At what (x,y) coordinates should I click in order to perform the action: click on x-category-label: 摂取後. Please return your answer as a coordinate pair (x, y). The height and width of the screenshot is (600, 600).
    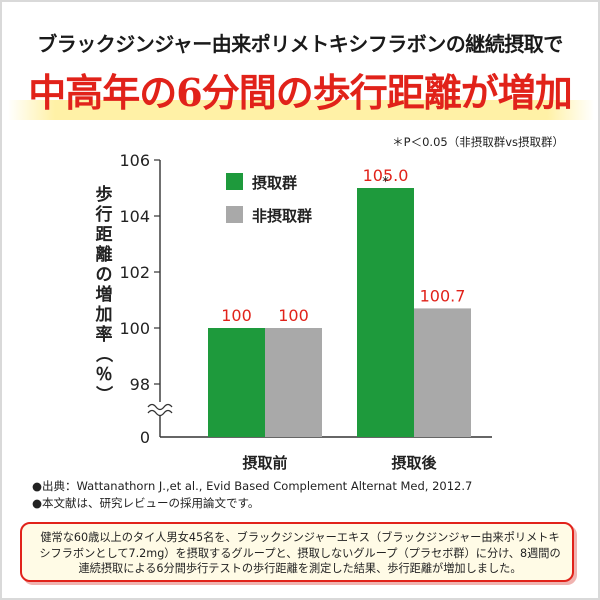
    Looking at the image, I should click on (414, 463).